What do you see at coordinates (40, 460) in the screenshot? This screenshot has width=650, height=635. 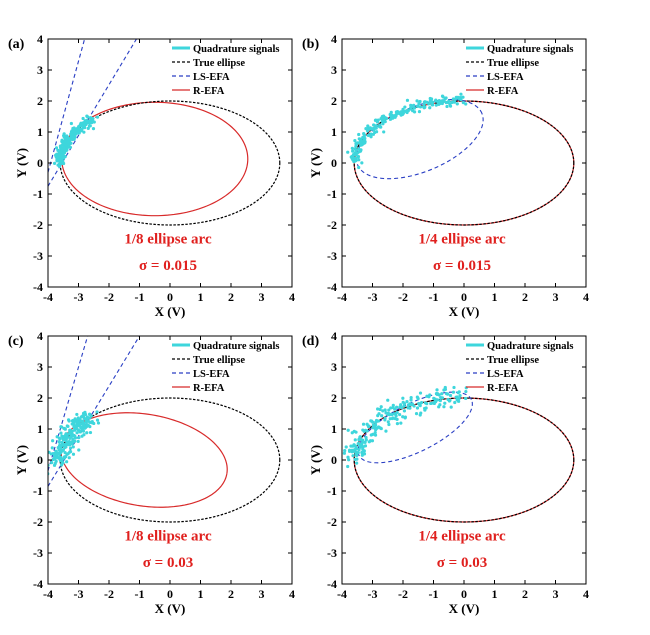 I see `y-tick-label: 0` at bounding box center [40, 460].